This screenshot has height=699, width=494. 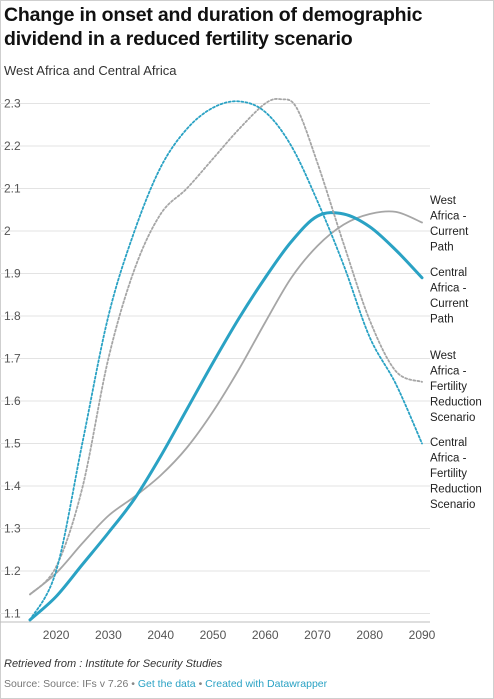 I want to click on series-label: West Africa - Current Path, so click(x=449, y=224).